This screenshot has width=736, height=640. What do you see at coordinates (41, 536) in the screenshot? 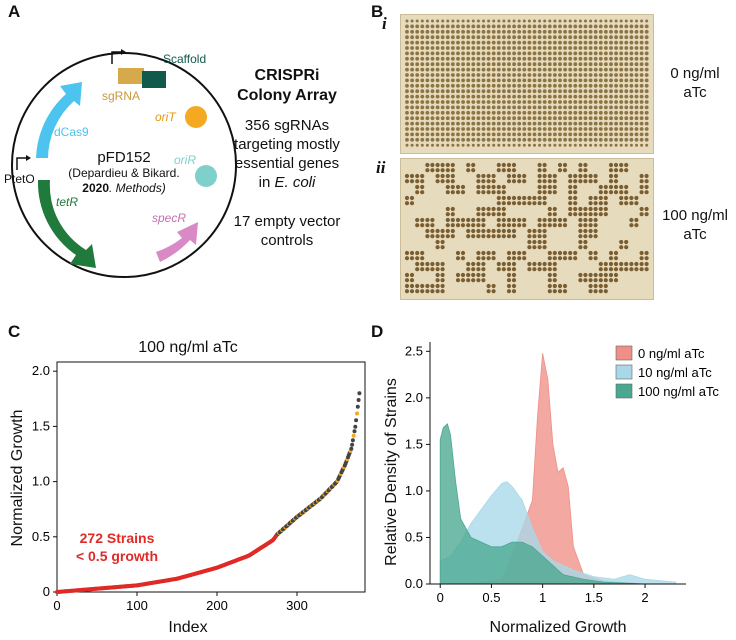
I see `scatter-ytick-label: 0.5` at bounding box center [41, 536].